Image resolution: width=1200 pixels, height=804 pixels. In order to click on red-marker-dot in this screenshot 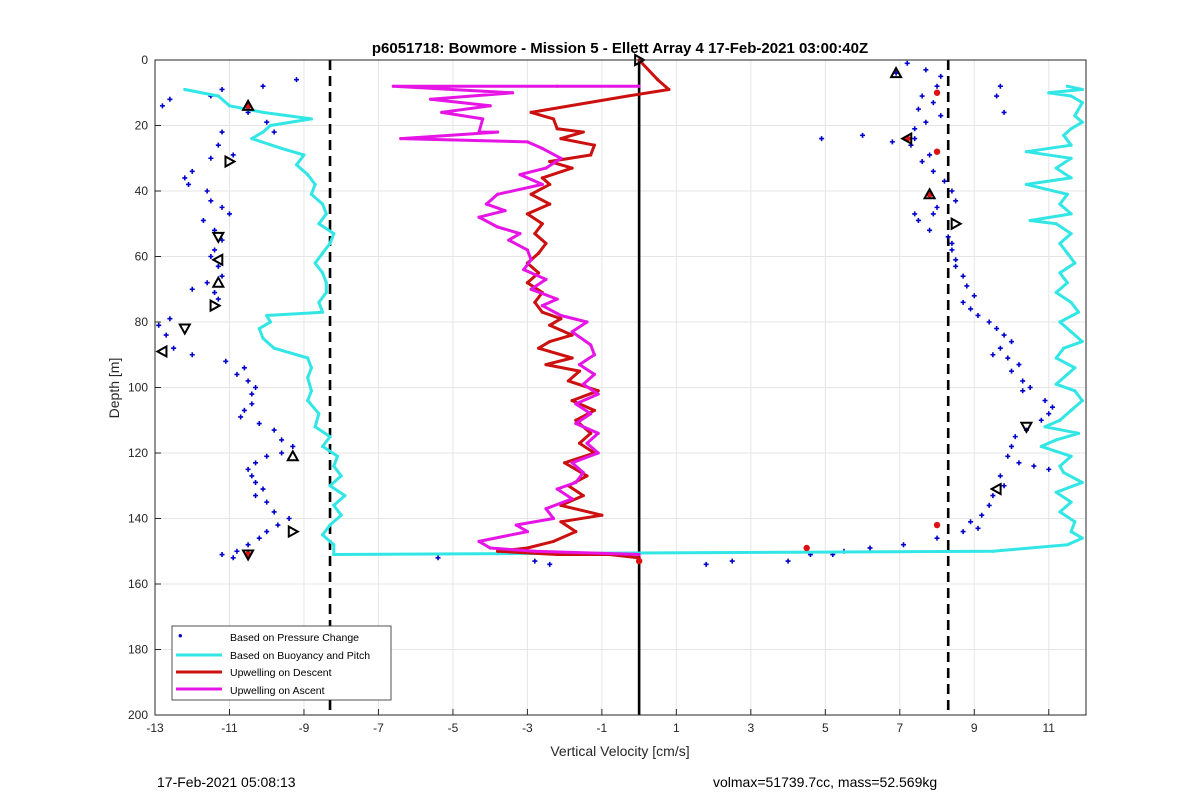, I will do `click(937, 92)`.